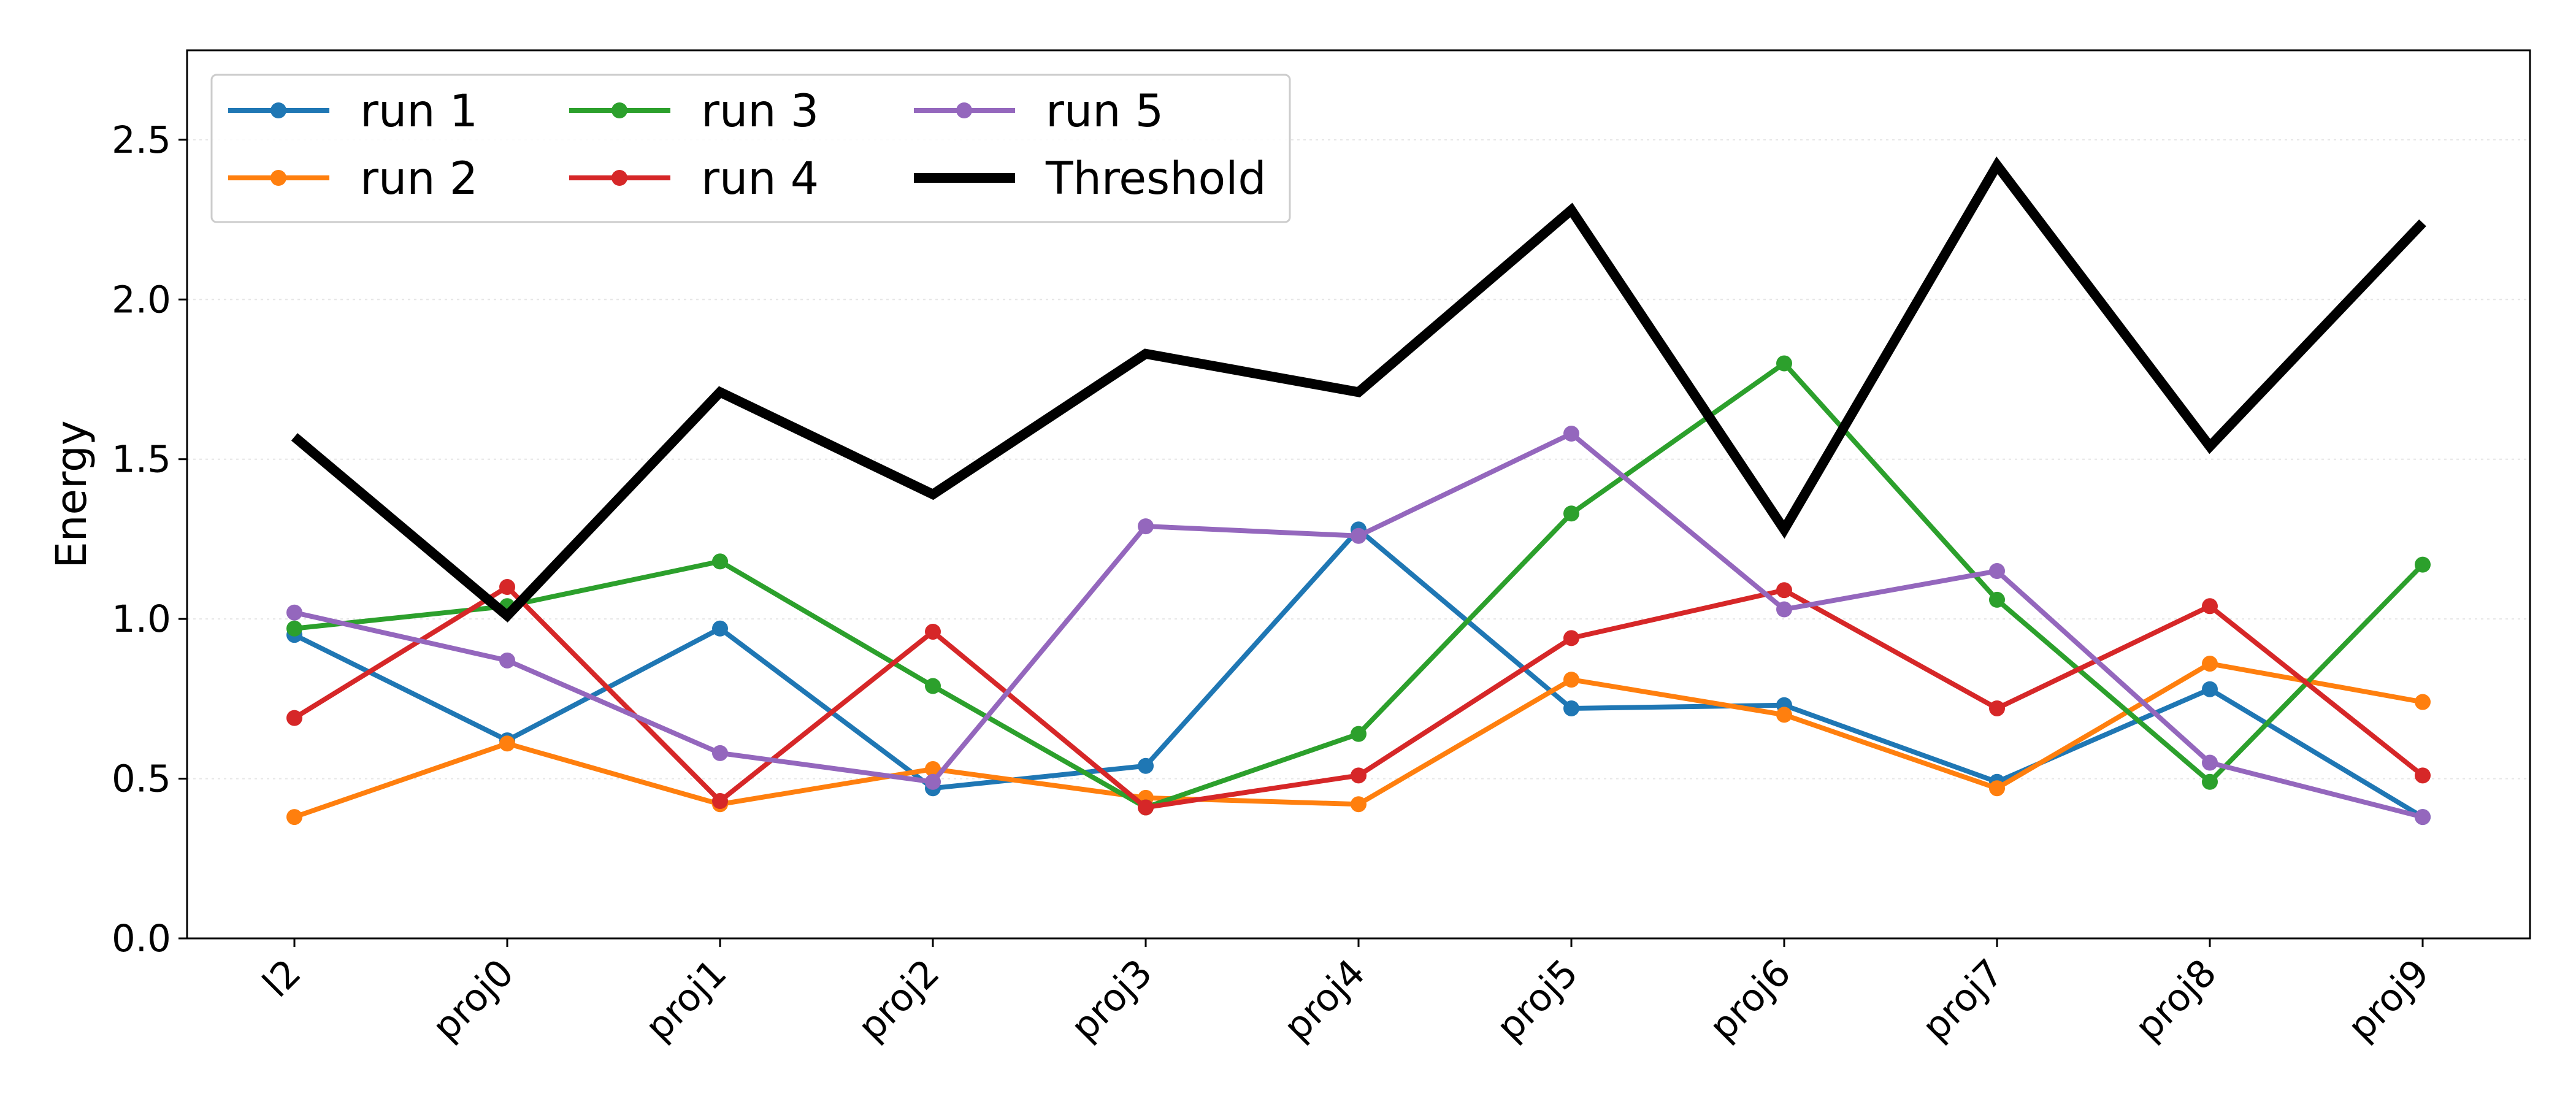  I want to click on legend-label: run 1, so click(419, 111).